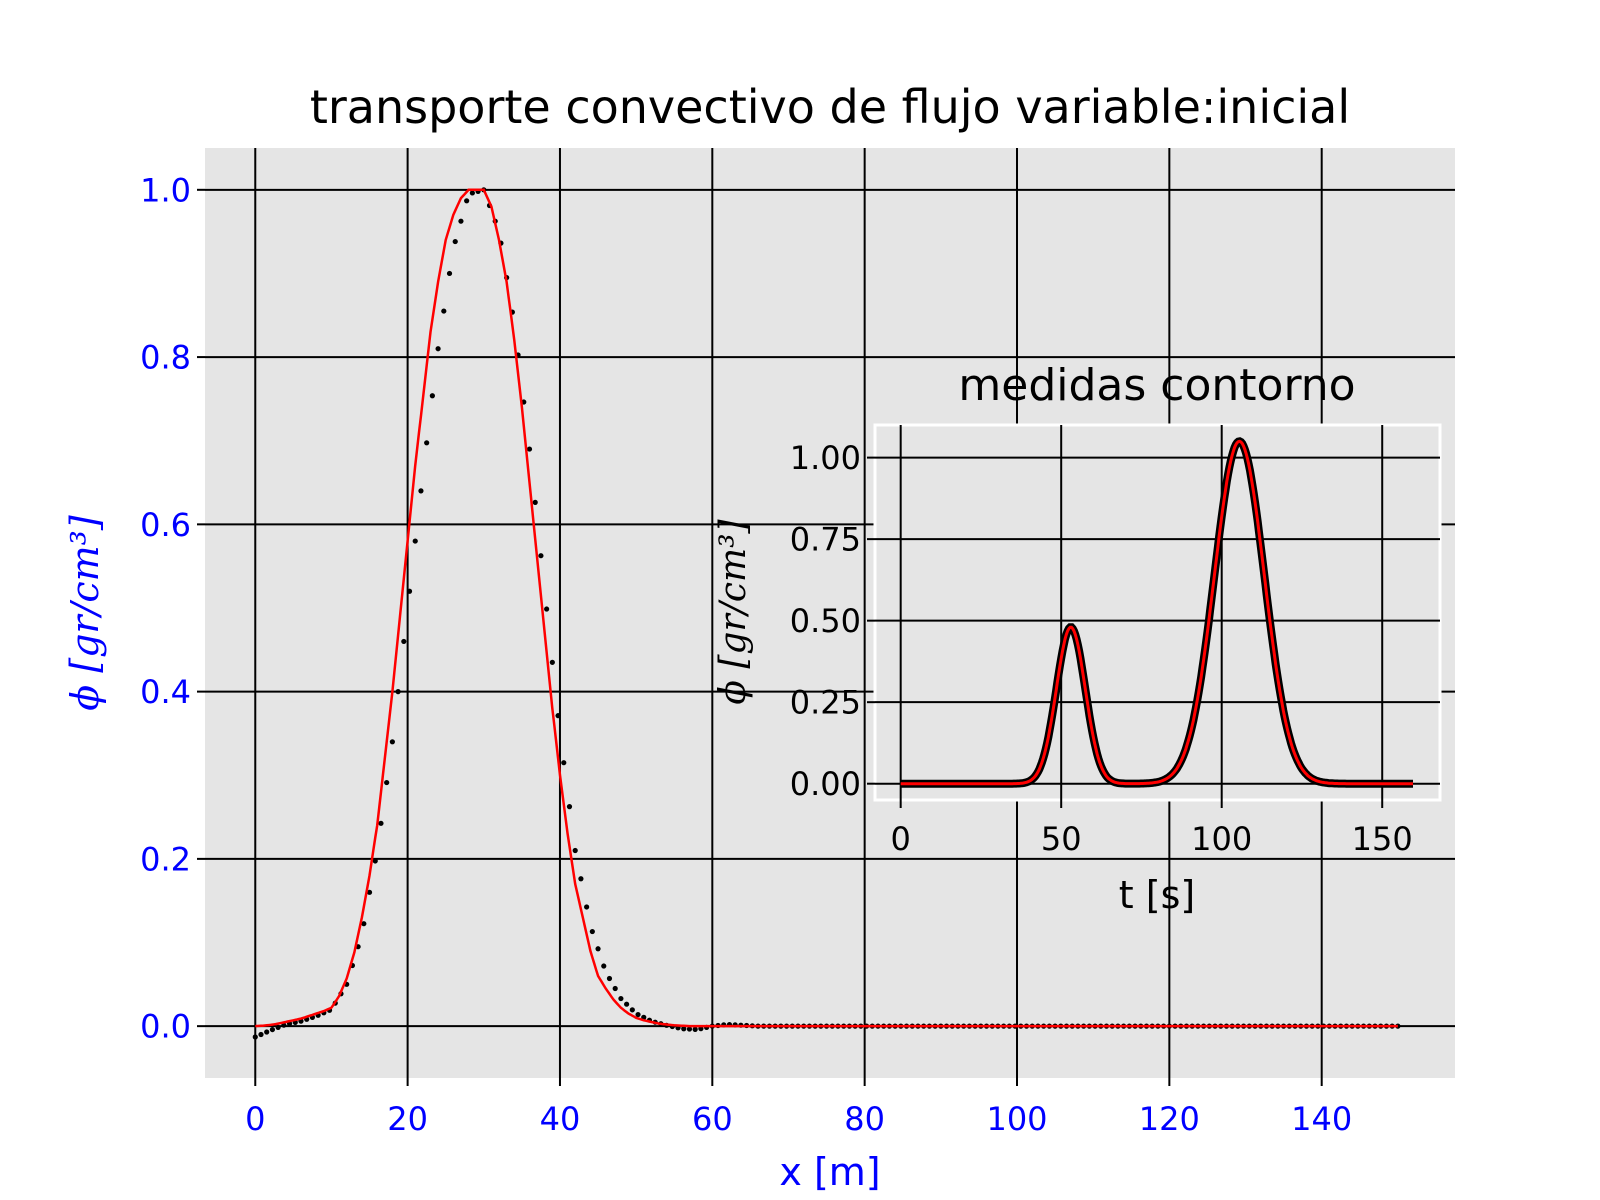 The image size is (1600, 1200). I want to click on main-x-axis-label: x [m], so click(829, 1172).